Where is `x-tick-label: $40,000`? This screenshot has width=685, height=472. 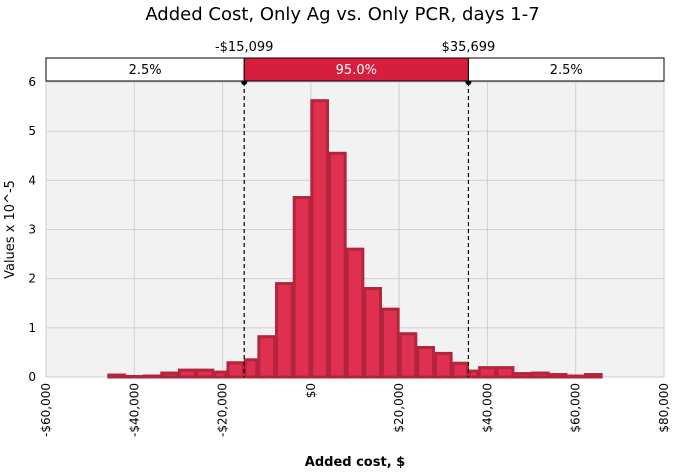 x-tick-label: $40,000 is located at coordinates (487, 408).